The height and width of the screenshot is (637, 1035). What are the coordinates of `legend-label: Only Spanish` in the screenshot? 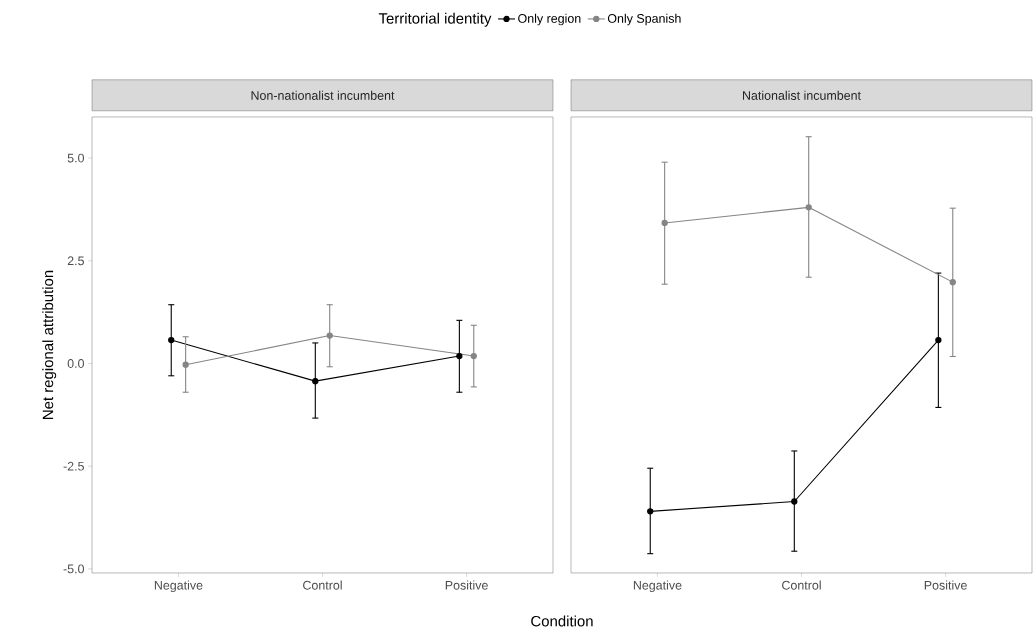 It's located at (644, 19).